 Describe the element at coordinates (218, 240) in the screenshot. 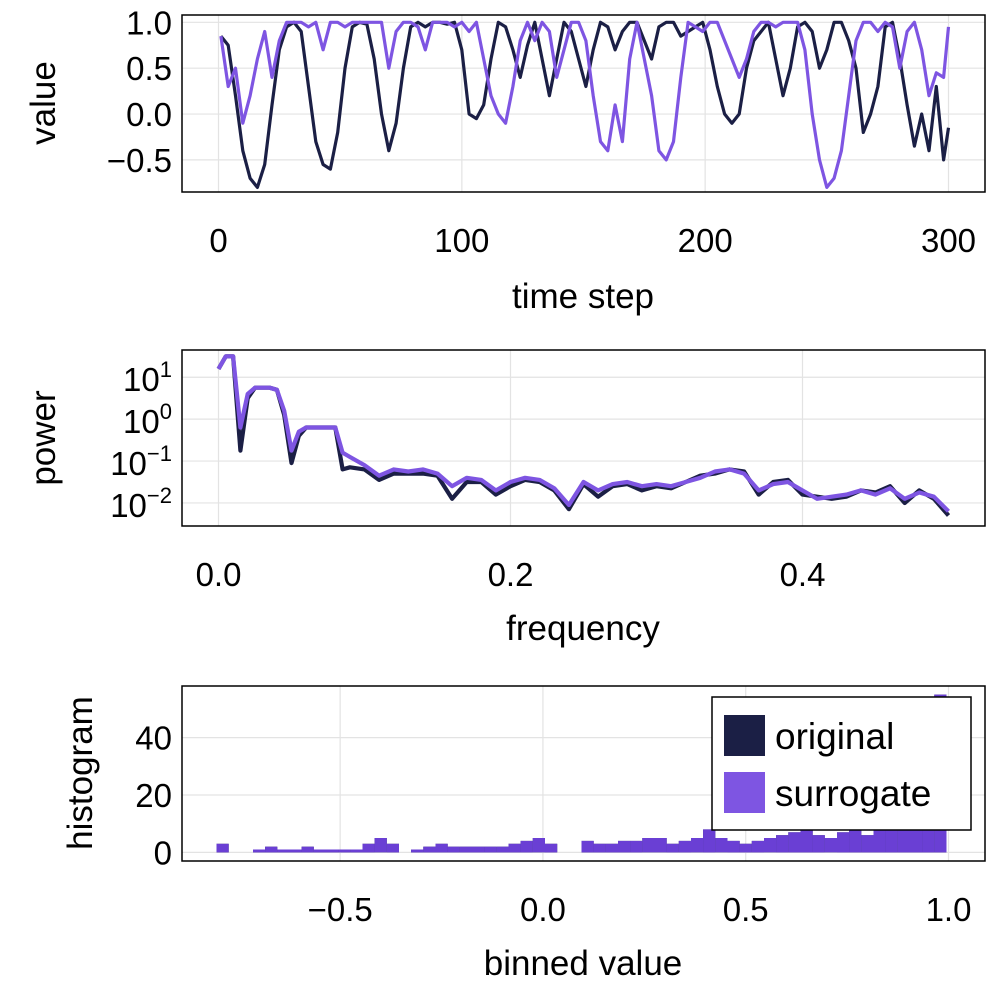

I see `timeseries-xtick-label: 0` at that location.